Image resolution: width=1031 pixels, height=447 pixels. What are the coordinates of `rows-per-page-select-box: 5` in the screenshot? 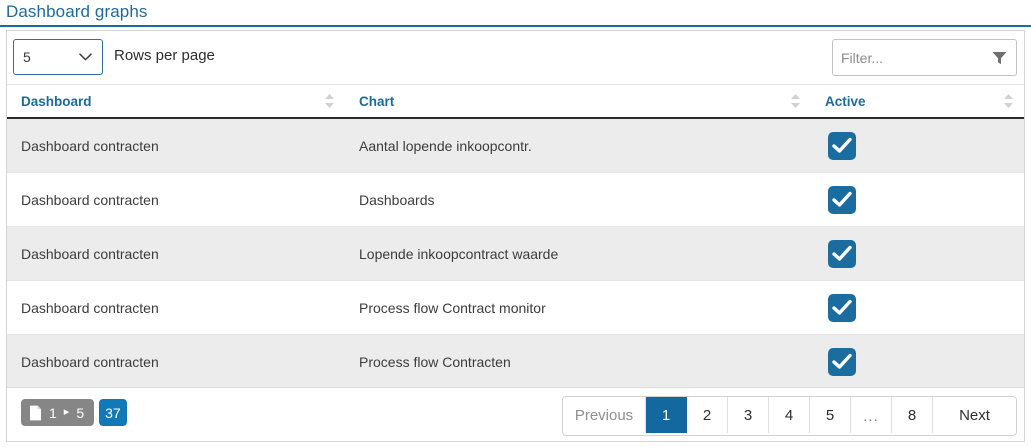 It's located at (58, 57).